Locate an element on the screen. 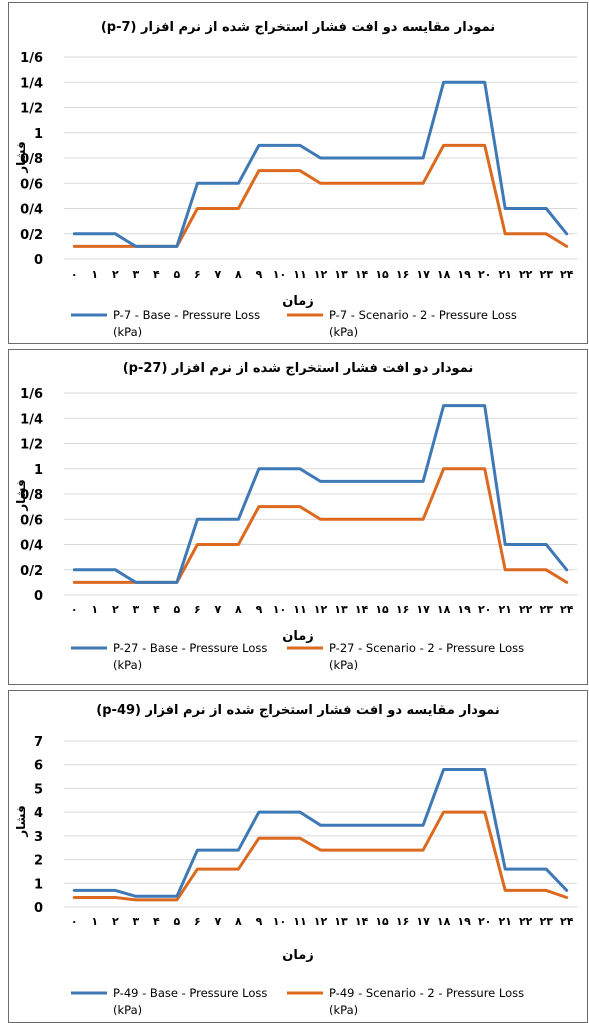 The image size is (589, 1023). x-tick-label: ۰ is located at coordinates (74, 921).